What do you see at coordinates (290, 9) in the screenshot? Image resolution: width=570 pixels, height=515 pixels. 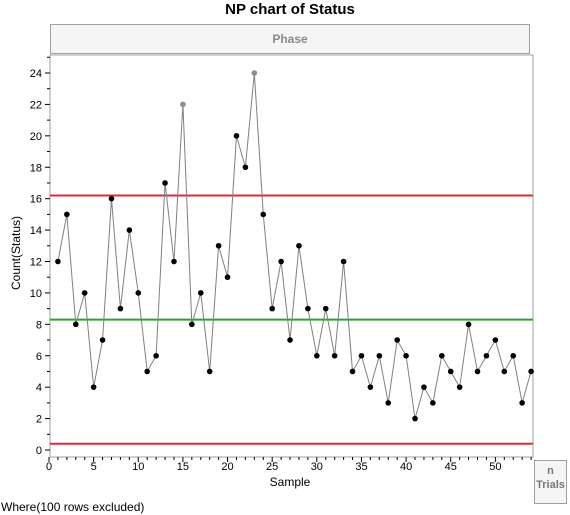 I see `chart-title: NP chart of Status` at bounding box center [290, 9].